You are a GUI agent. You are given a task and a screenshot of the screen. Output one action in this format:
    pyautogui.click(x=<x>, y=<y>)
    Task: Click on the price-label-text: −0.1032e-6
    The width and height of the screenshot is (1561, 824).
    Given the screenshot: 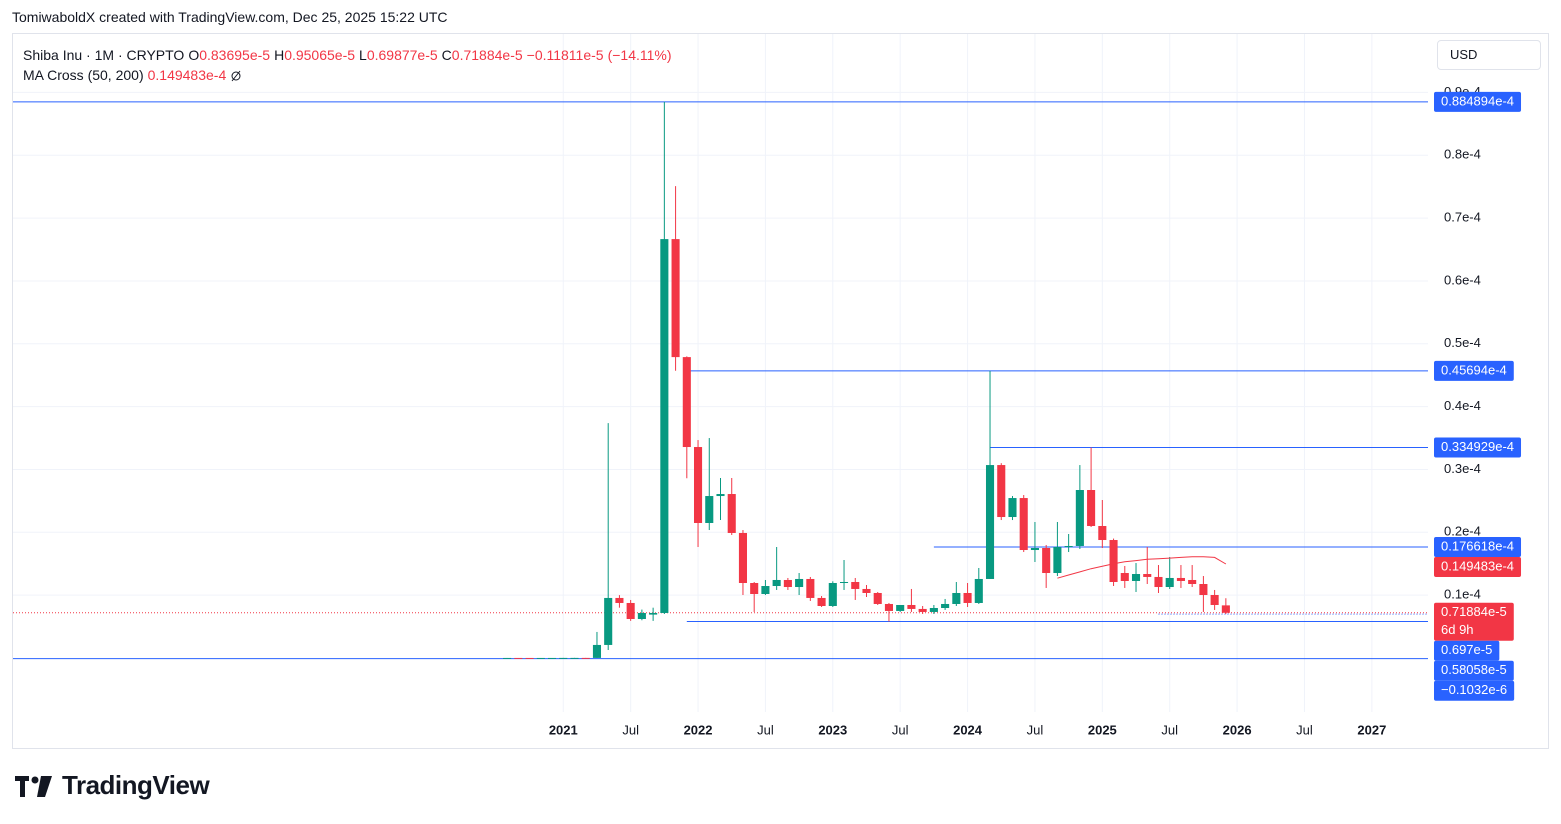 What is the action you would take?
    pyautogui.click(x=1474, y=689)
    